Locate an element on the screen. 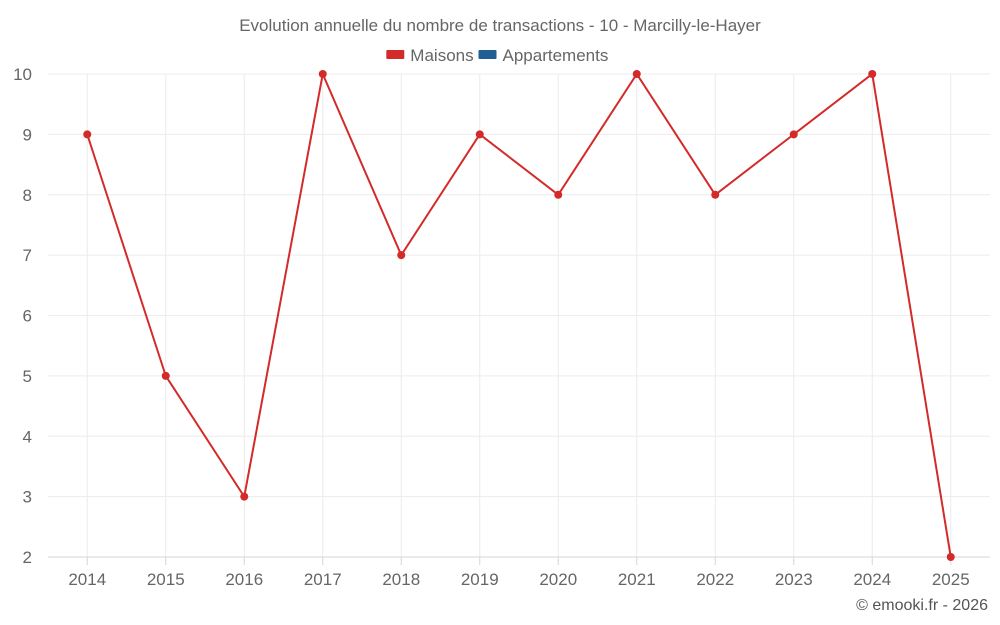  y-tick-label: 8 is located at coordinates (27, 195).